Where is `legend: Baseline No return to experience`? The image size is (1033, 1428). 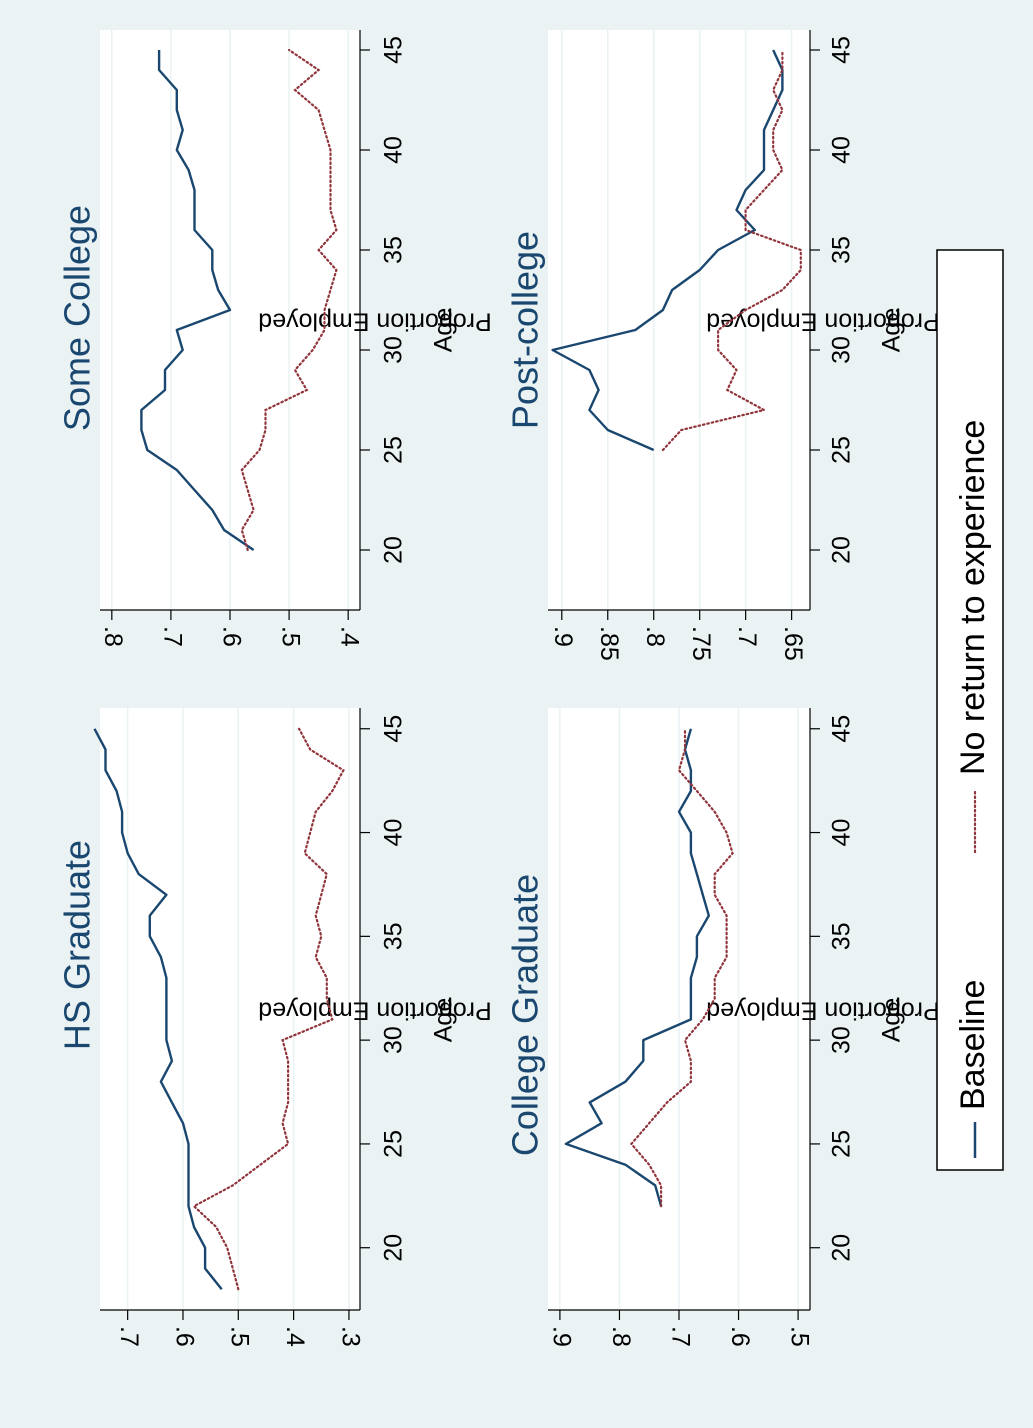
legend: Baseline No return to experience is located at coordinates (970, 710).